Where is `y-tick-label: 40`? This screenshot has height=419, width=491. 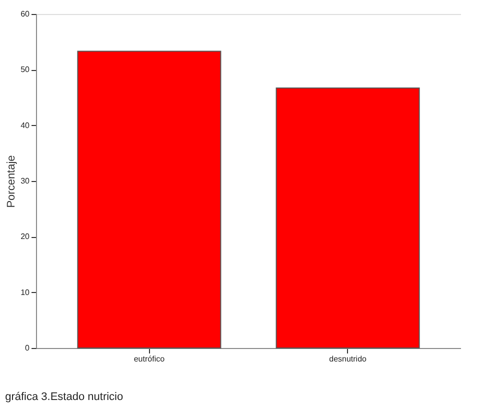 y-tick-label: 40 is located at coordinates (25, 125).